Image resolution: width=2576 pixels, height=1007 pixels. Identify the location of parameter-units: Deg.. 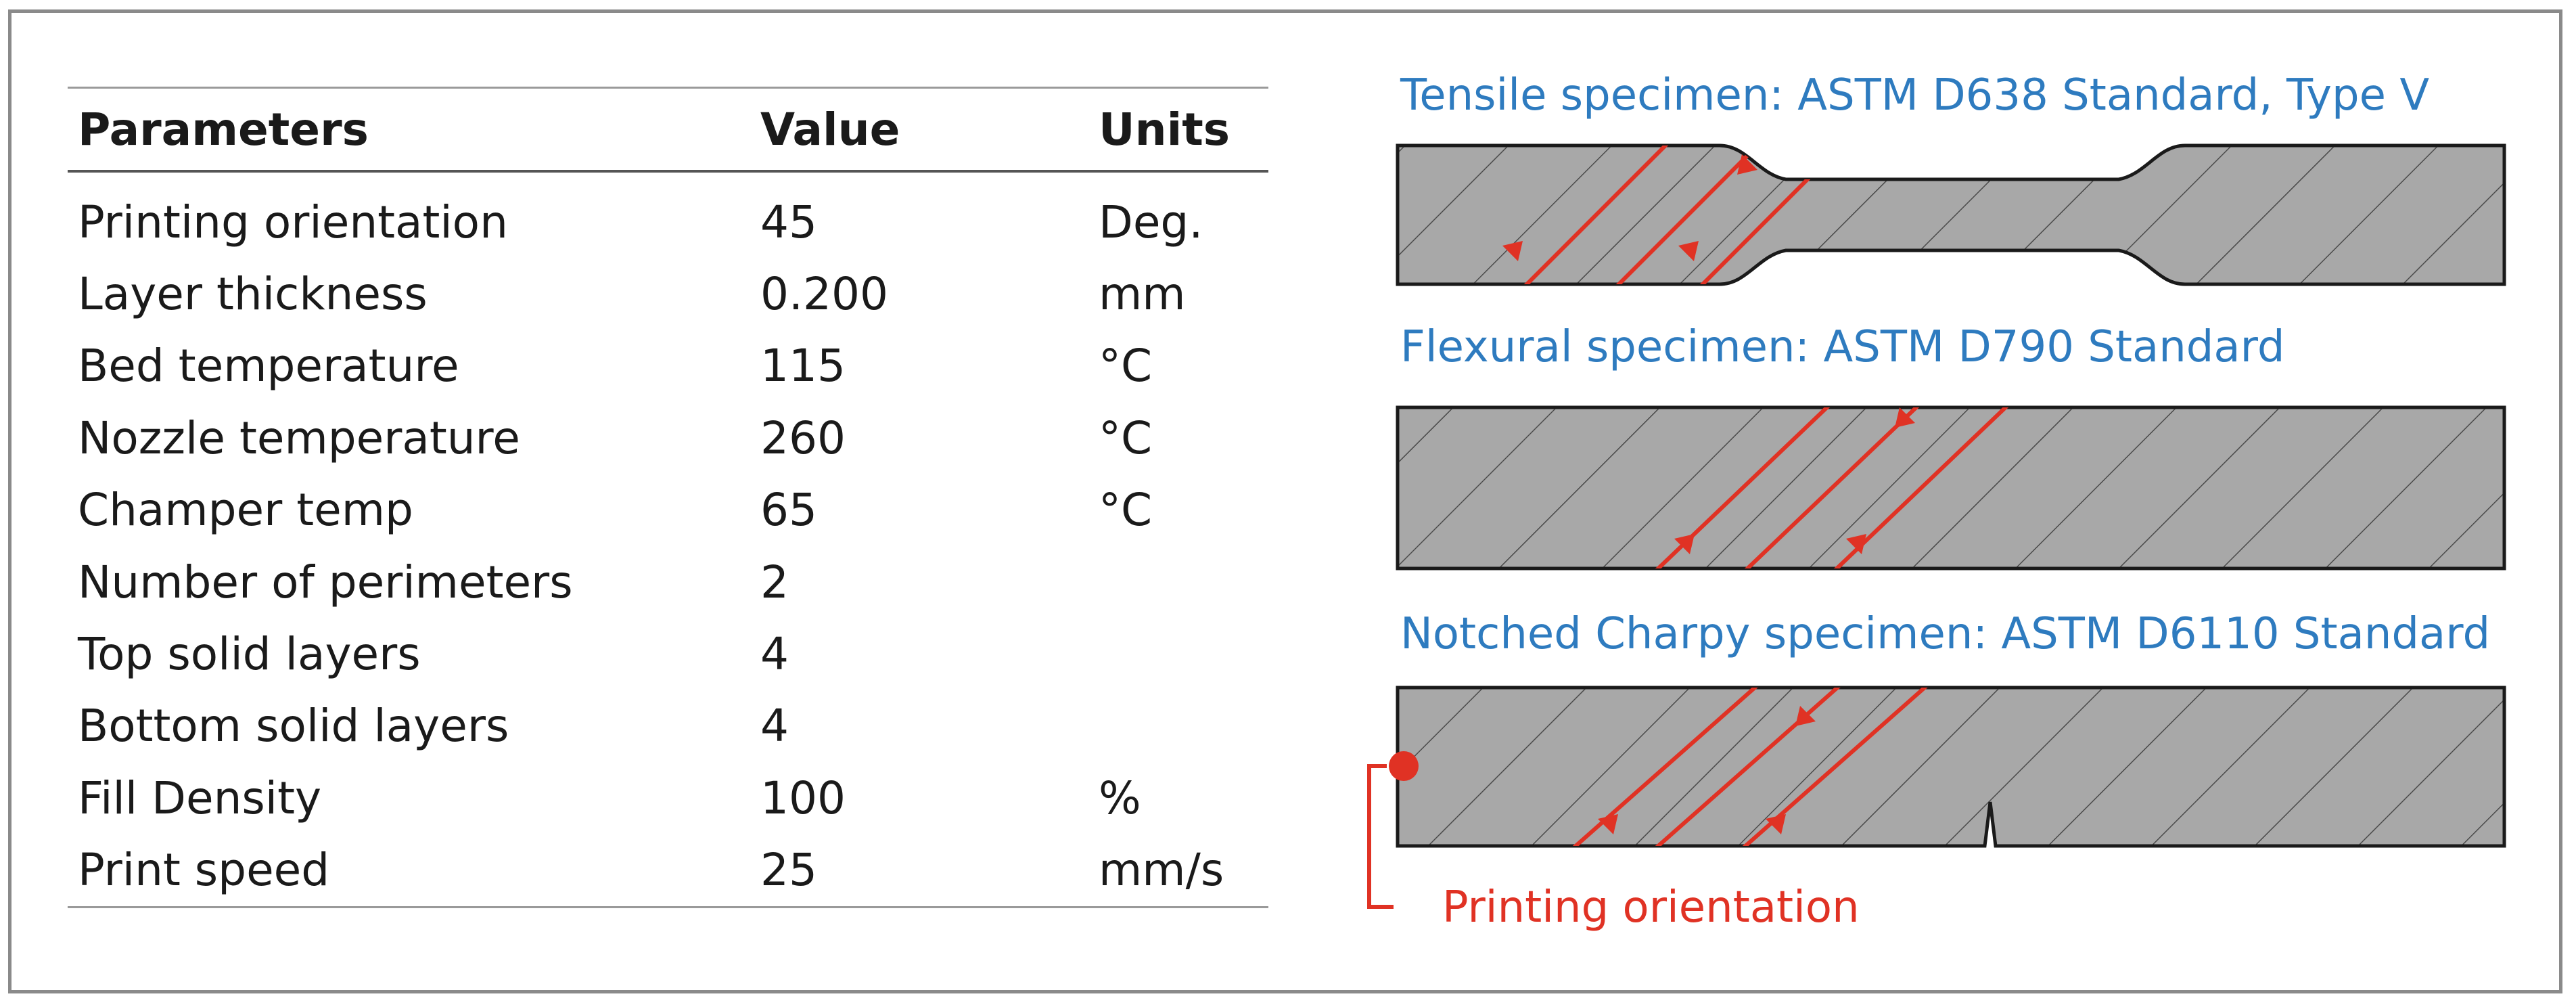
(1151, 222).